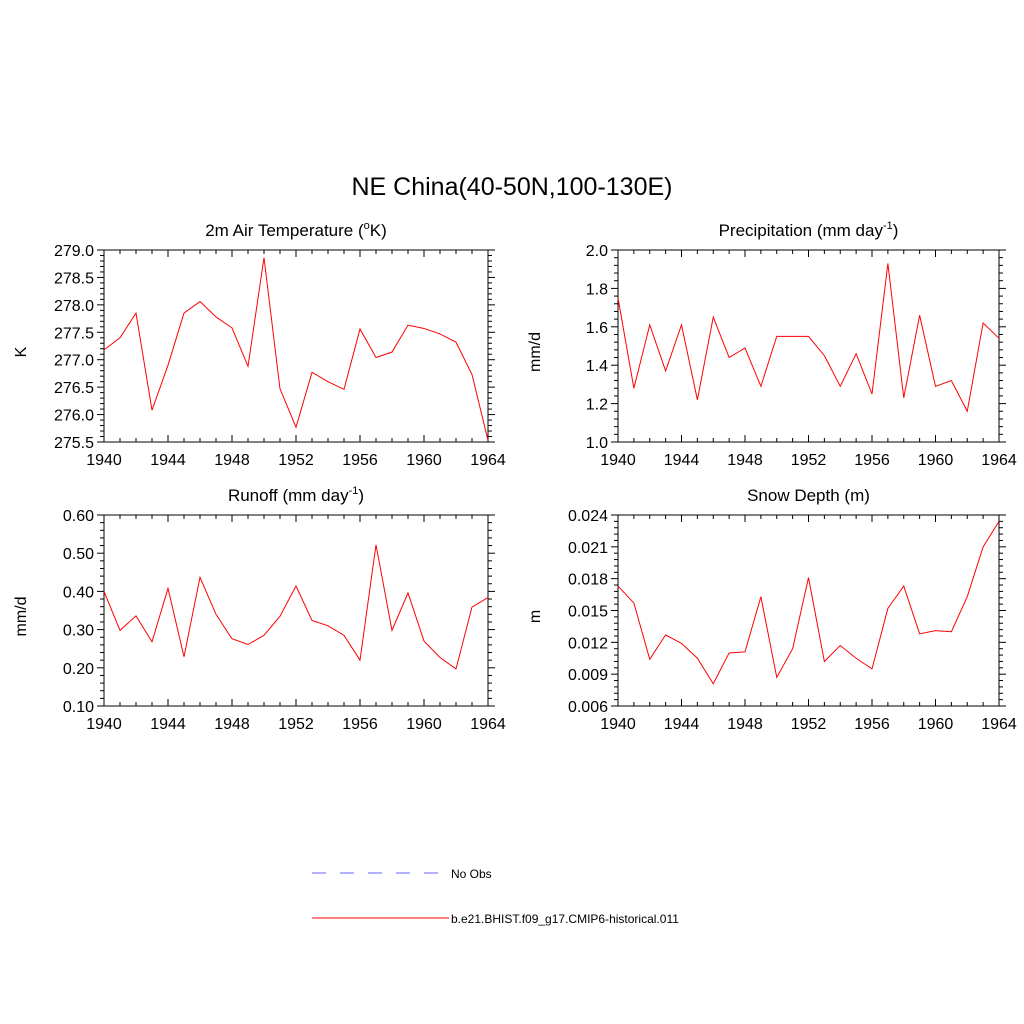  Describe the element at coordinates (296, 495) in the screenshot. I see `panel-title: Runoff (mm day-1)` at that location.